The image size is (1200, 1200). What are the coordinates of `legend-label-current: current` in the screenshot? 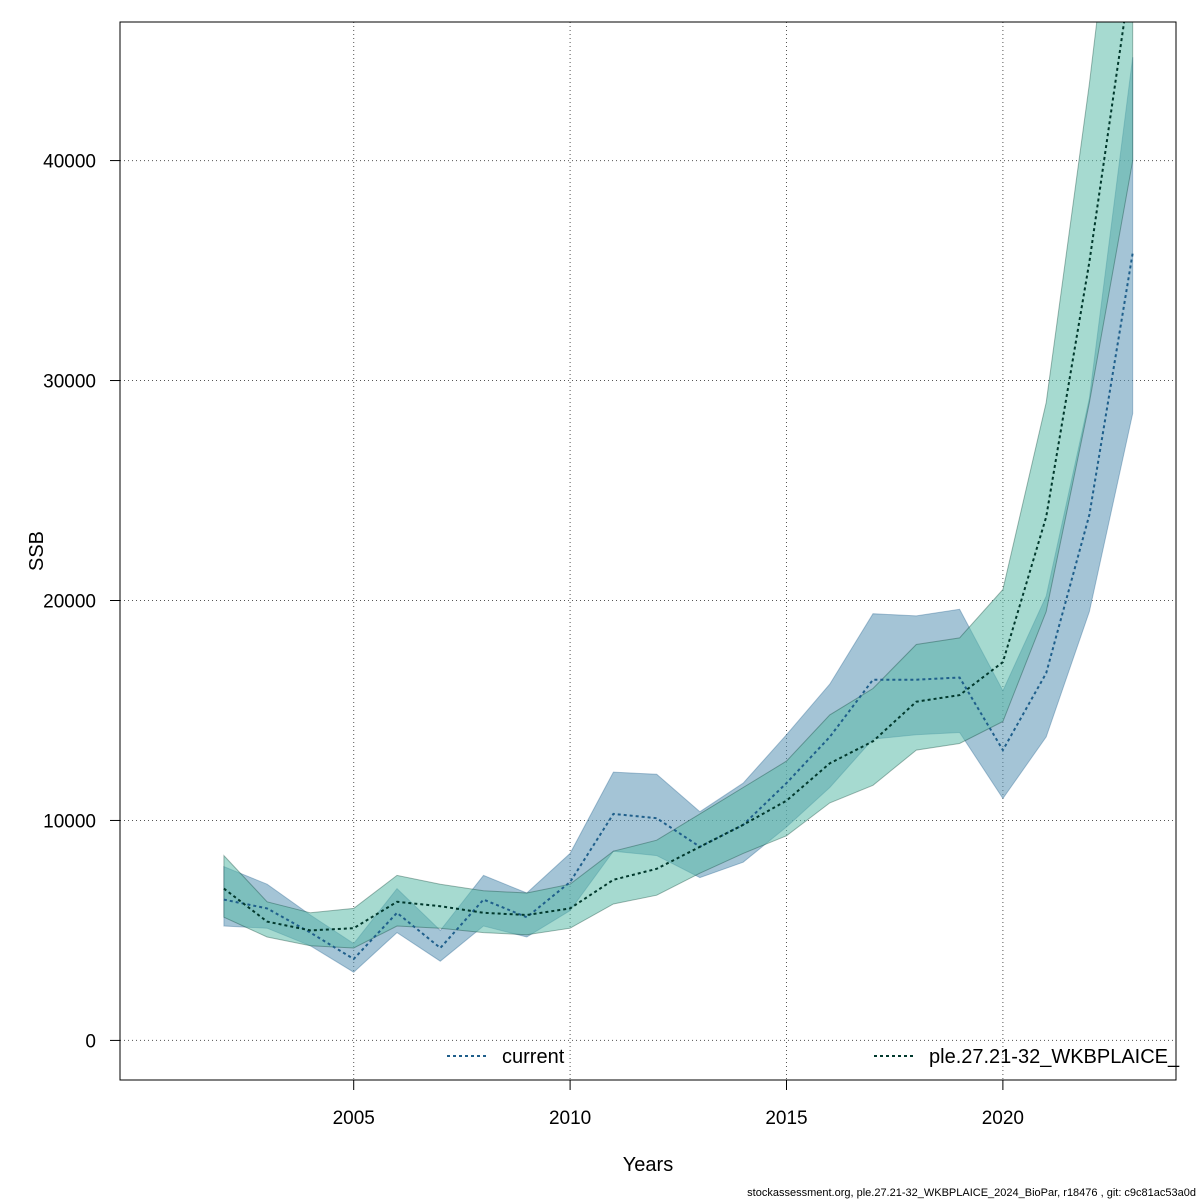 It's located at (533, 1057).